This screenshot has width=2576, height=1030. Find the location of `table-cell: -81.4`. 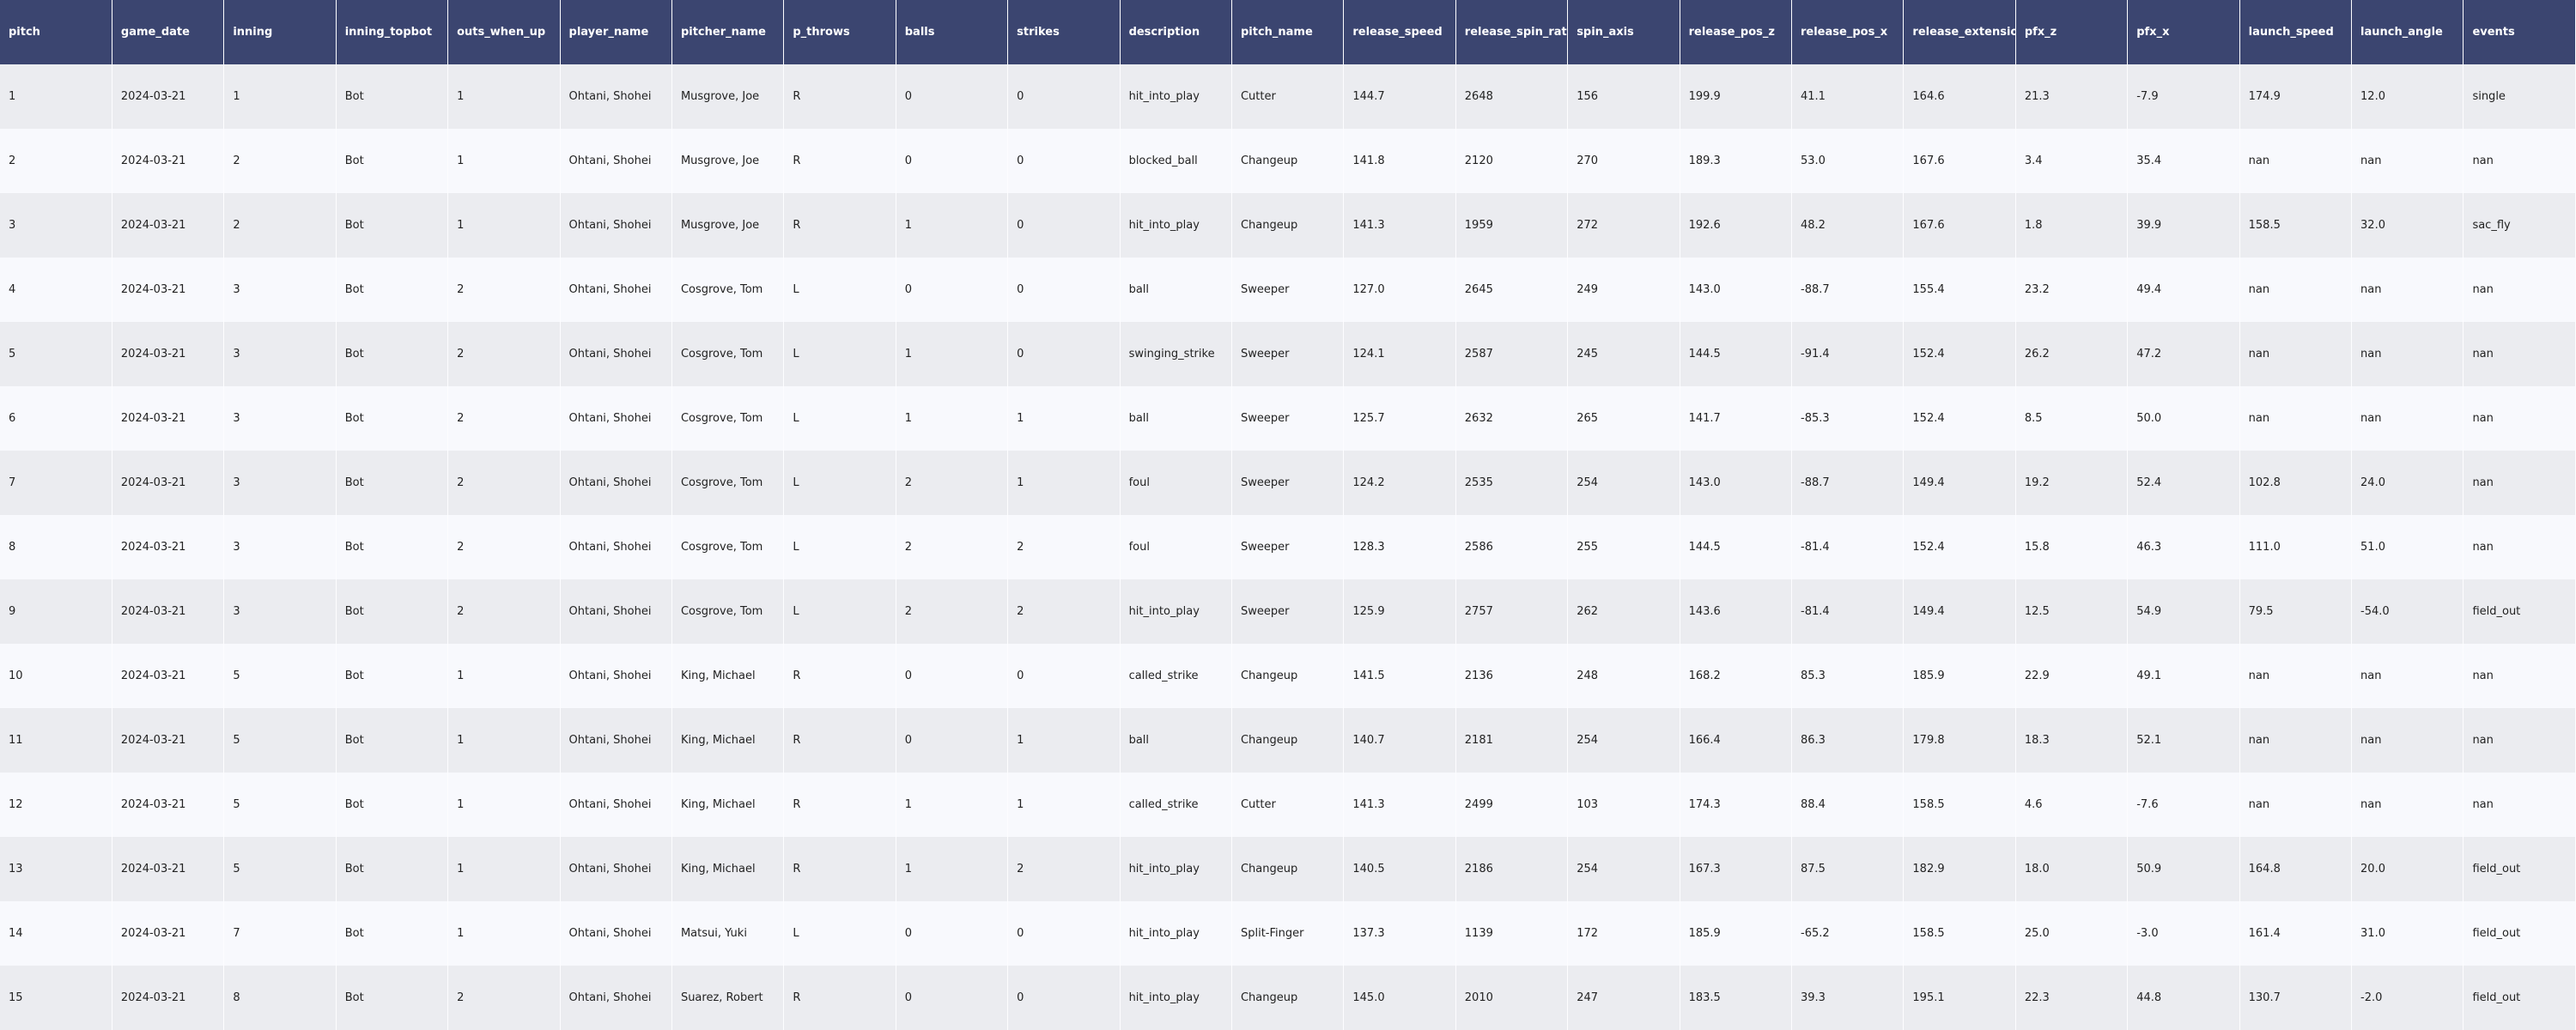

table-cell: -81.4 is located at coordinates (1848, 547).